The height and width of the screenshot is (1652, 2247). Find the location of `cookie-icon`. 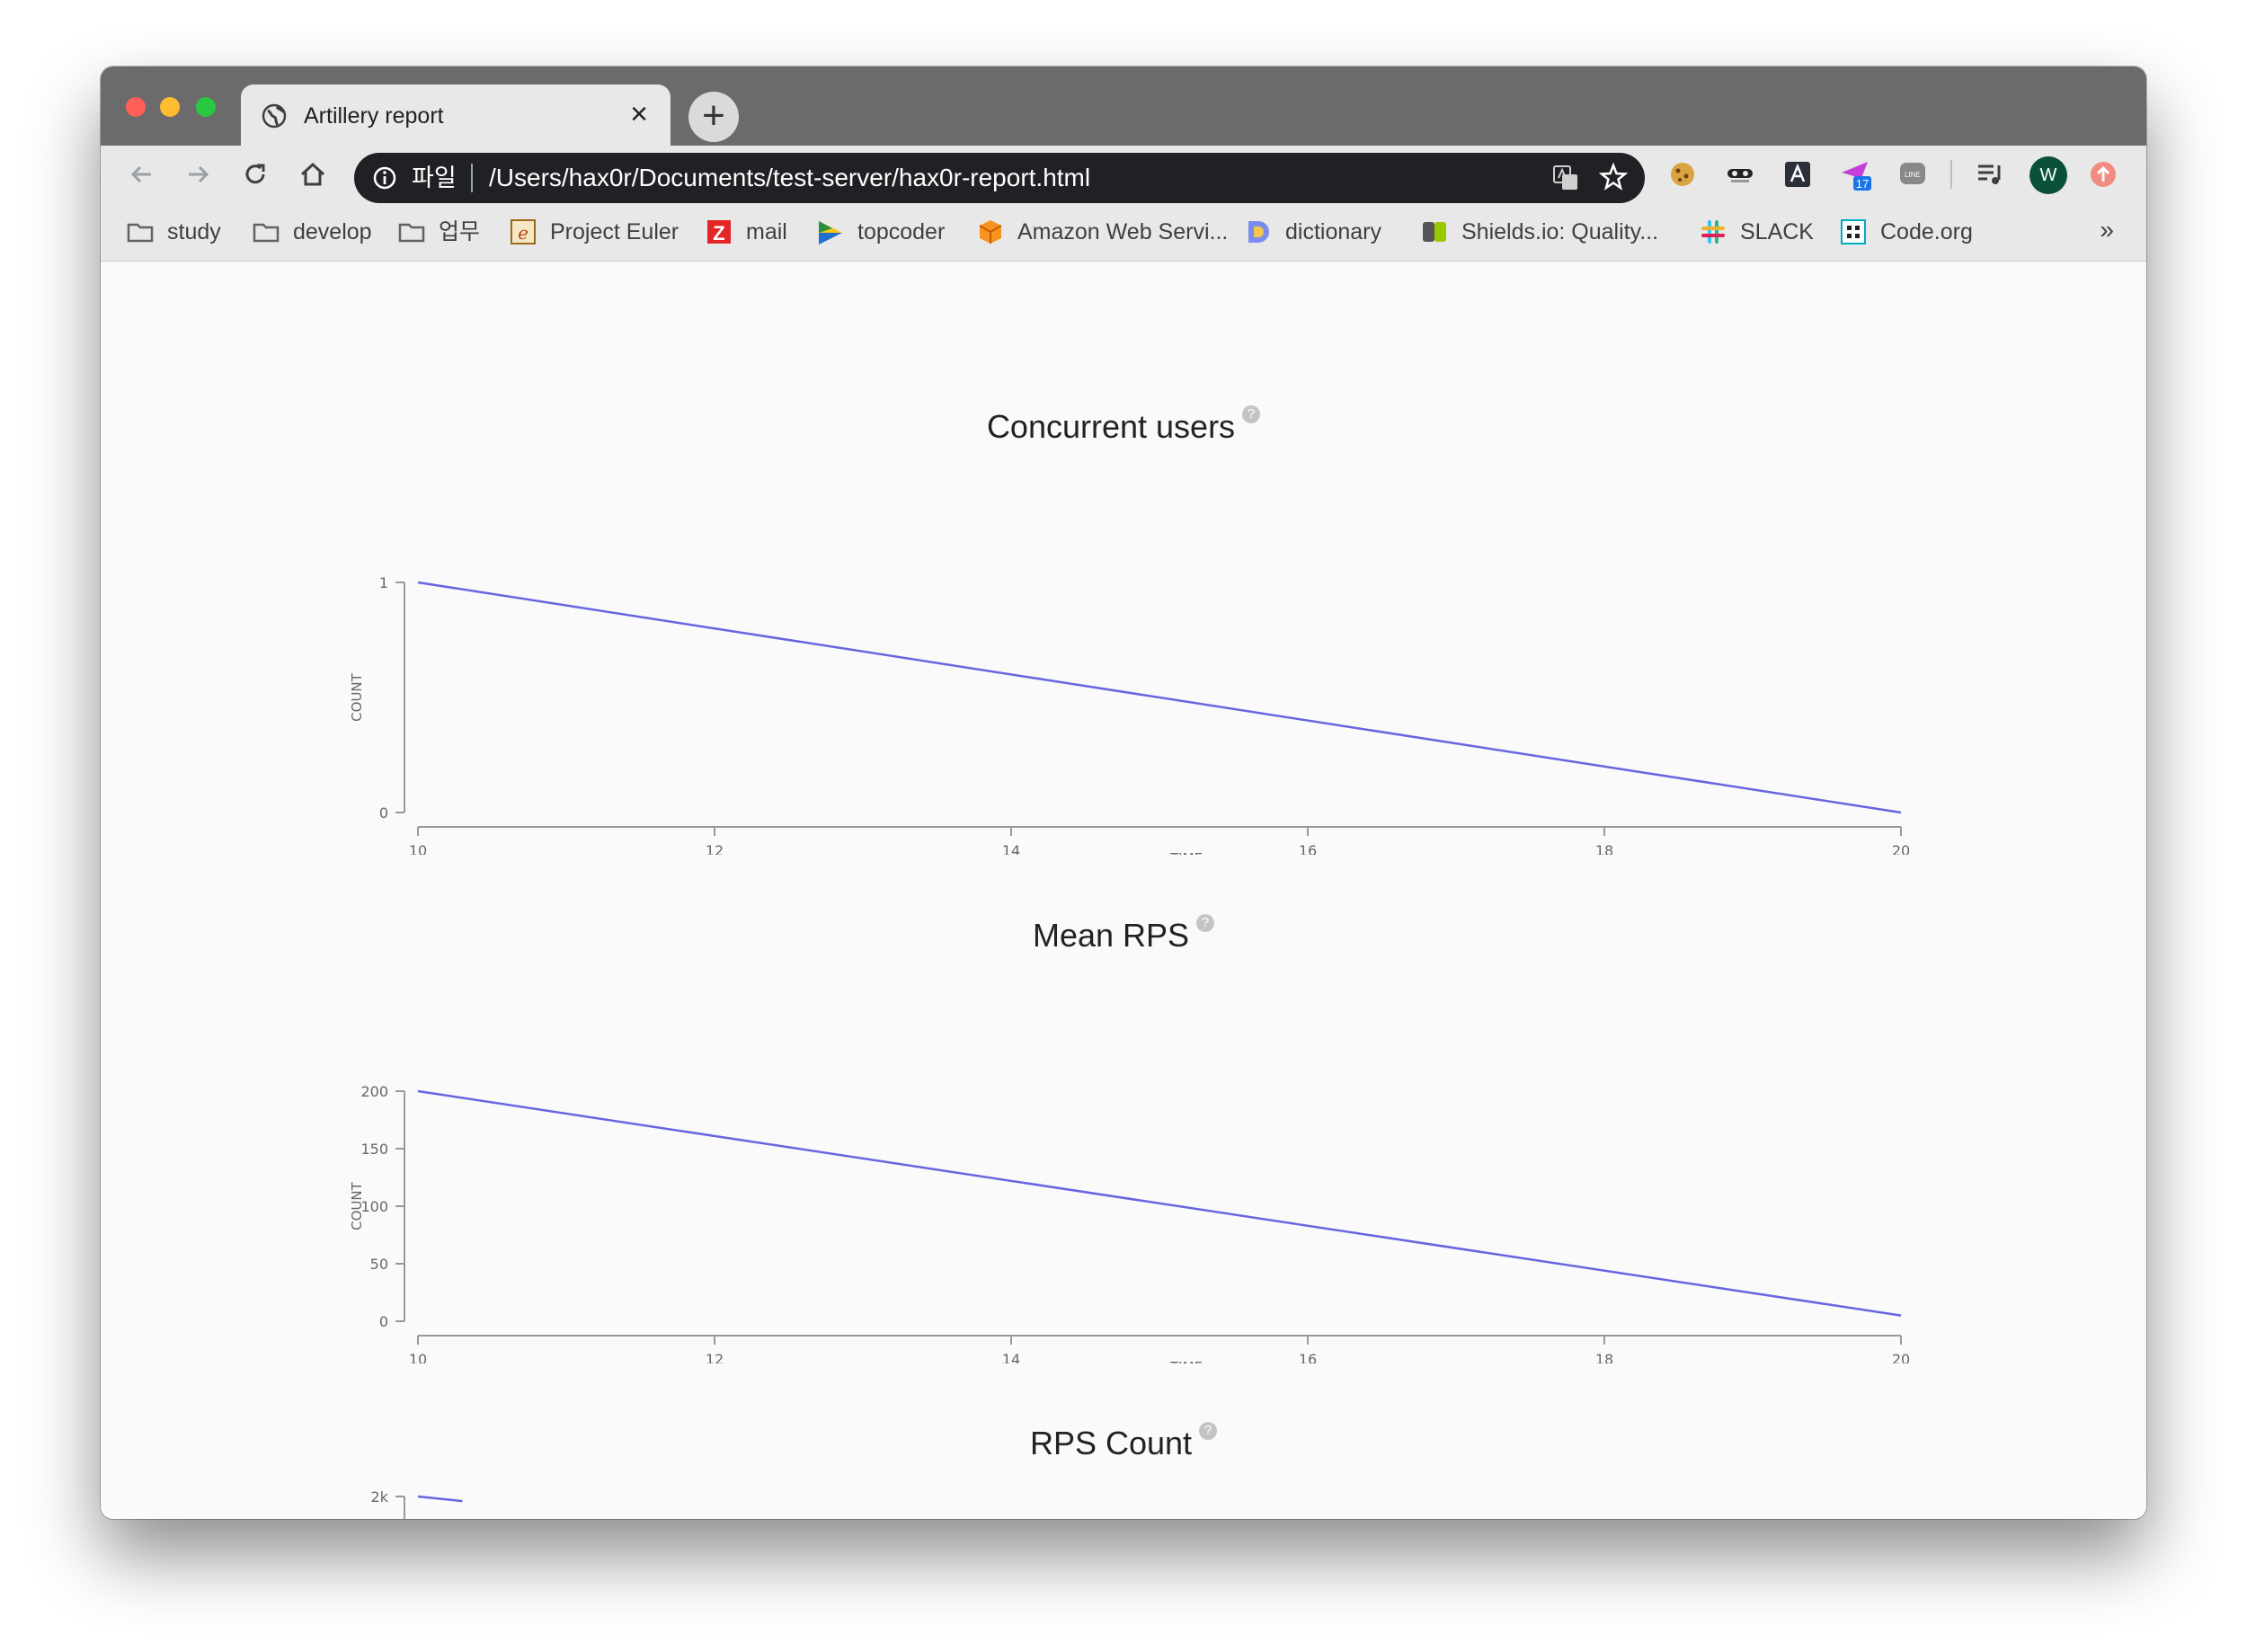

cookie-icon is located at coordinates (1683, 174).